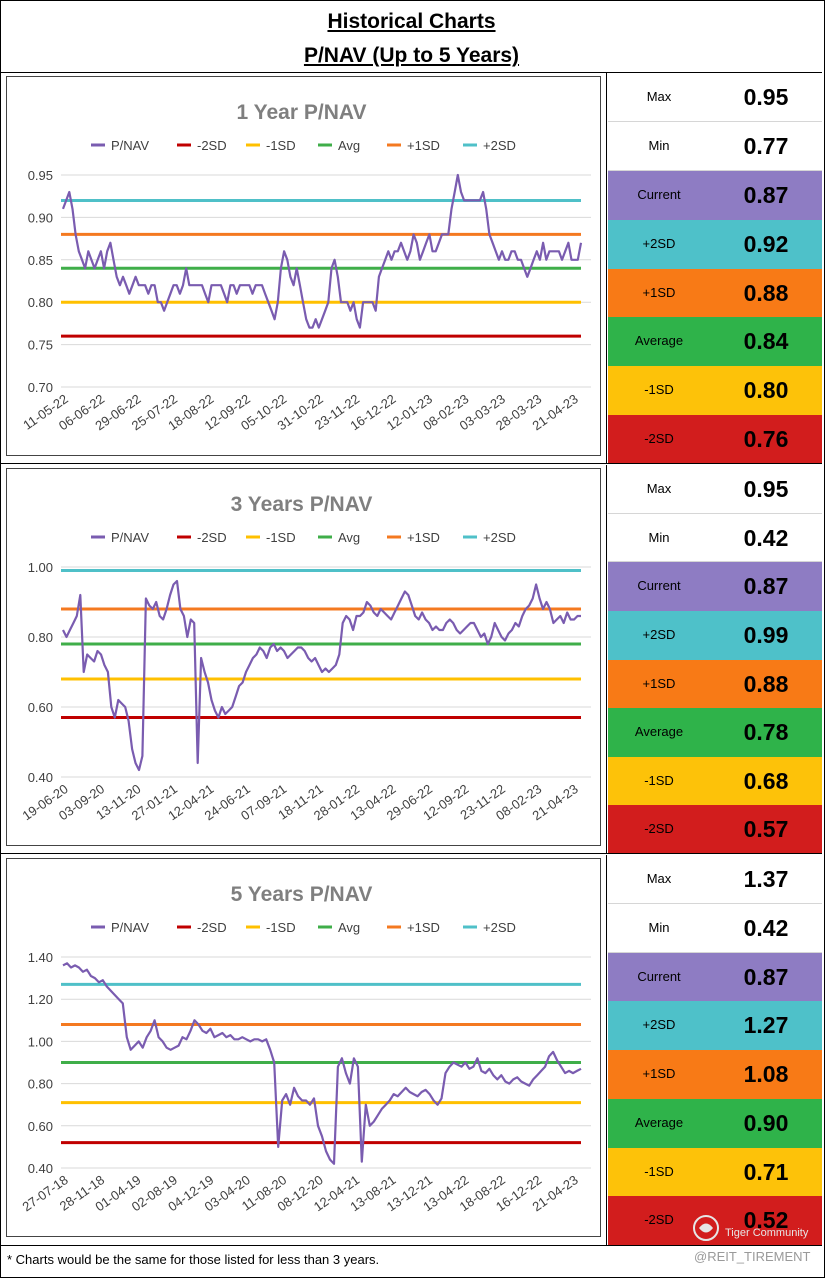 The width and height of the screenshot is (825, 1278). What do you see at coordinates (40, 777) in the screenshot?
I see `y-tick-label: 0.40` at bounding box center [40, 777].